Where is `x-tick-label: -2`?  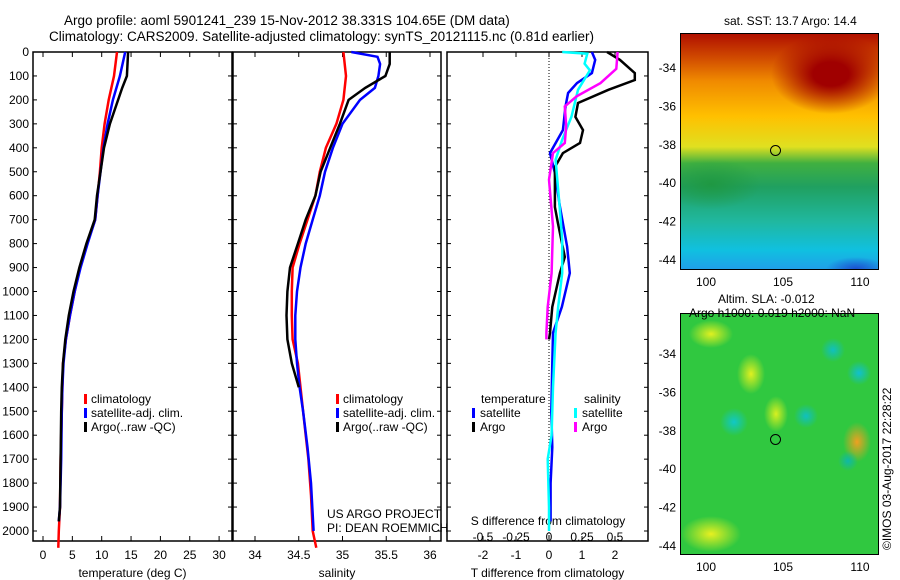
x-tick-label: -2 is located at coordinates (483, 555).